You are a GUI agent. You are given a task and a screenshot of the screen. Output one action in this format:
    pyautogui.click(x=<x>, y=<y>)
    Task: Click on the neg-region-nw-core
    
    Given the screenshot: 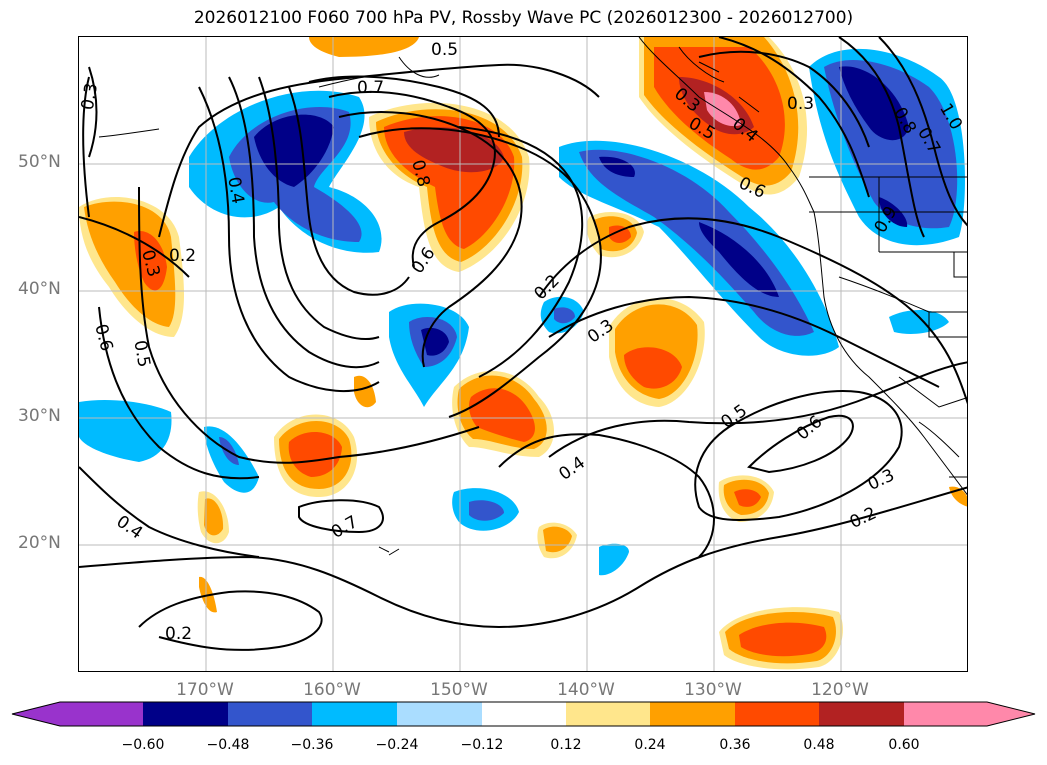 What is the action you would take?
    pyautogui.click(x=294, y=150)
    